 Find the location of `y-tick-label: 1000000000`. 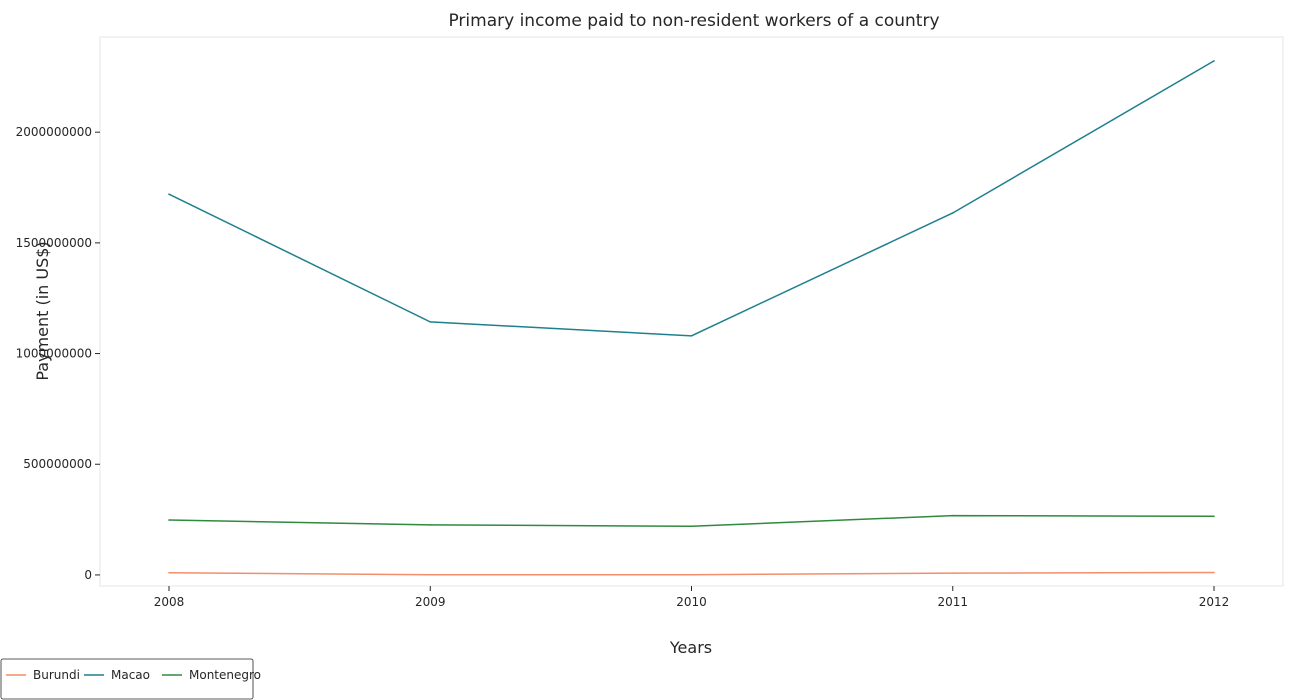

y-tick-label: 1000000000 is located at coordinates (54, 354).